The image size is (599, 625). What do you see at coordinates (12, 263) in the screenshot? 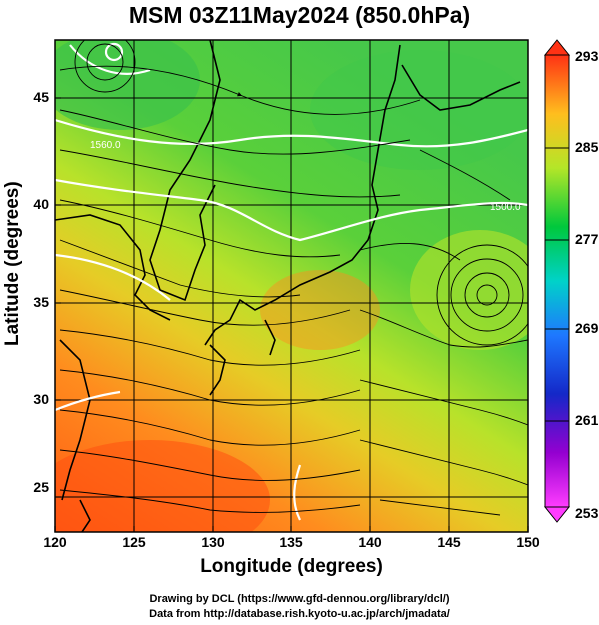
I see `y-axis-label: Latitude (degrees)` at bounding box center [12, 263].